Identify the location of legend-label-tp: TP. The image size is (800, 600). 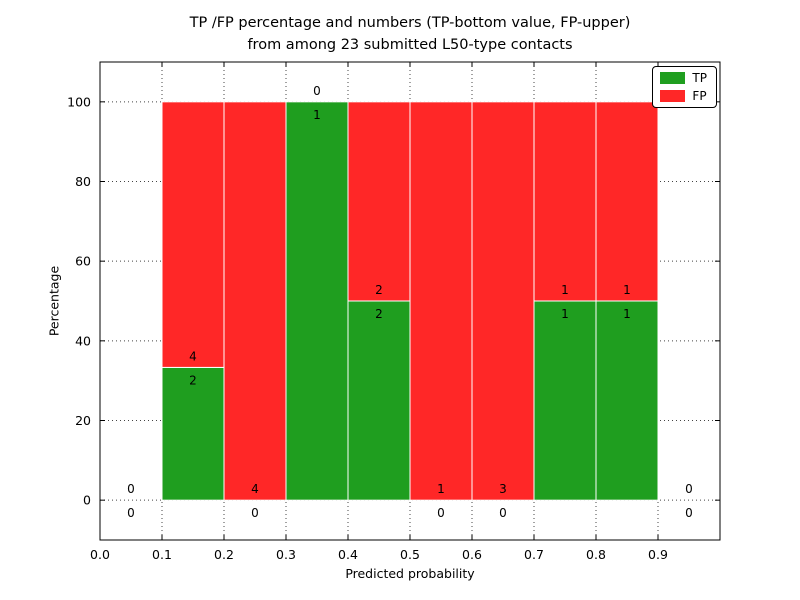
(699, 78).